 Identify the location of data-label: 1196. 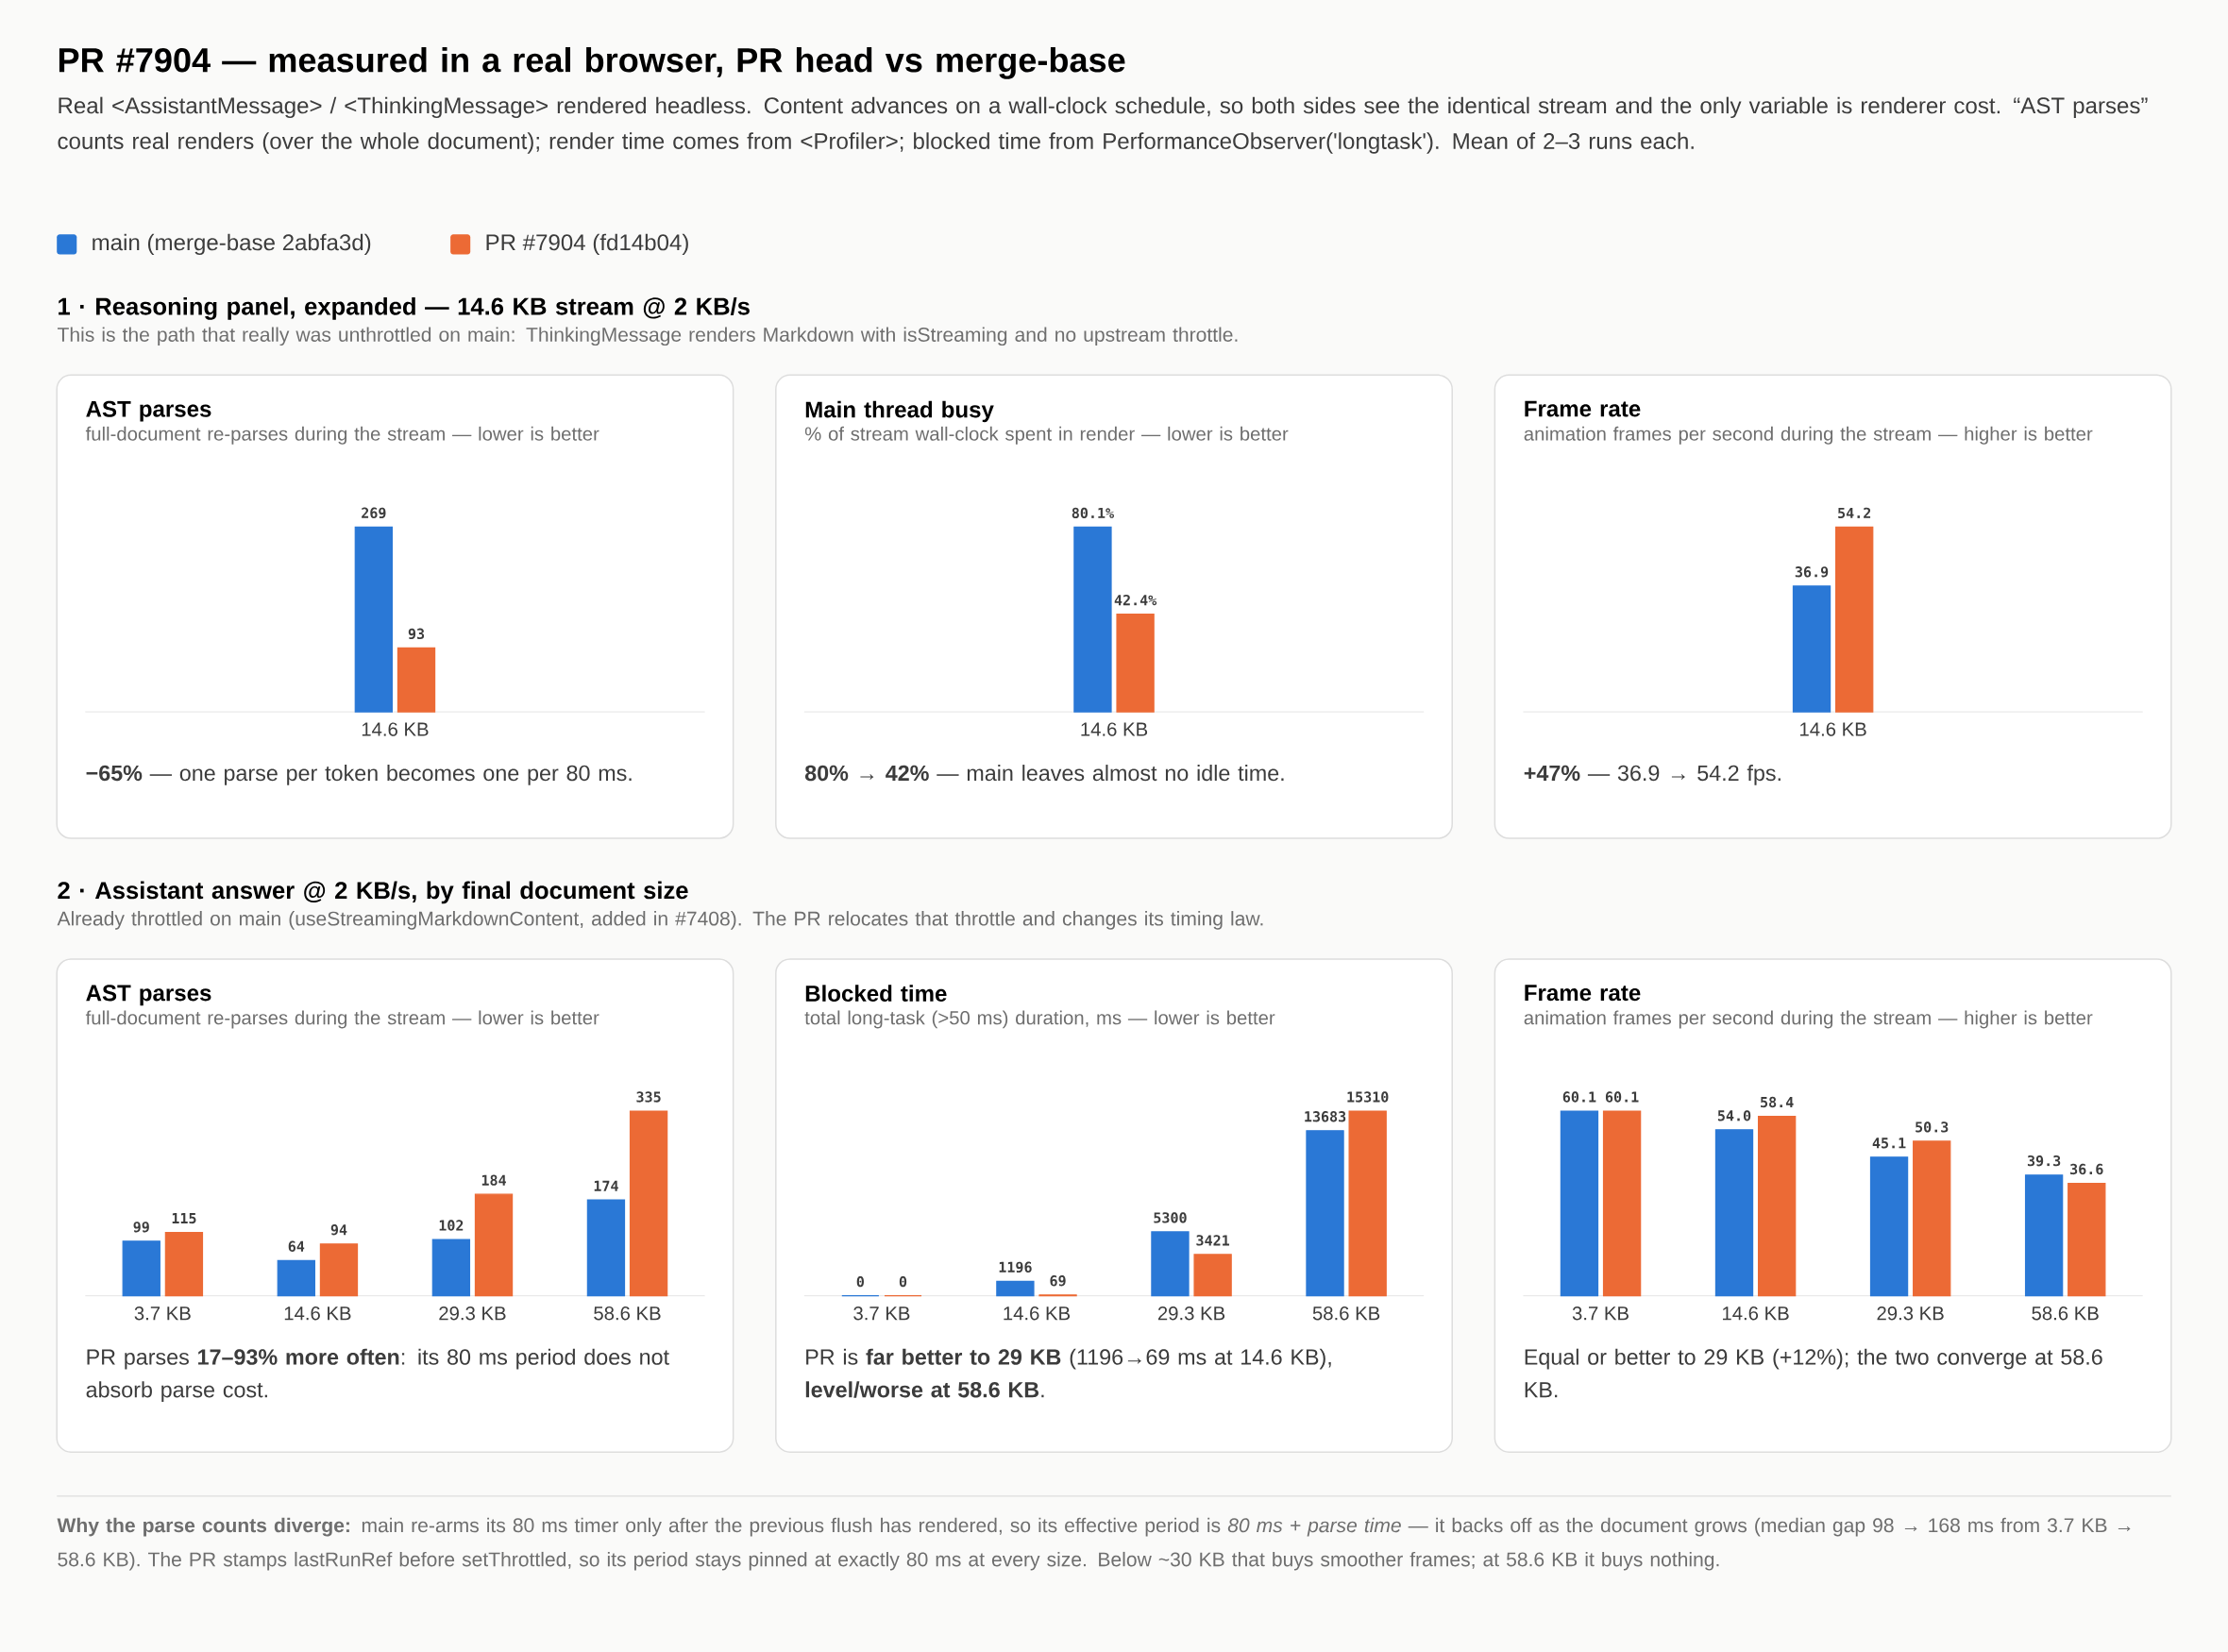
(1015, 1267).